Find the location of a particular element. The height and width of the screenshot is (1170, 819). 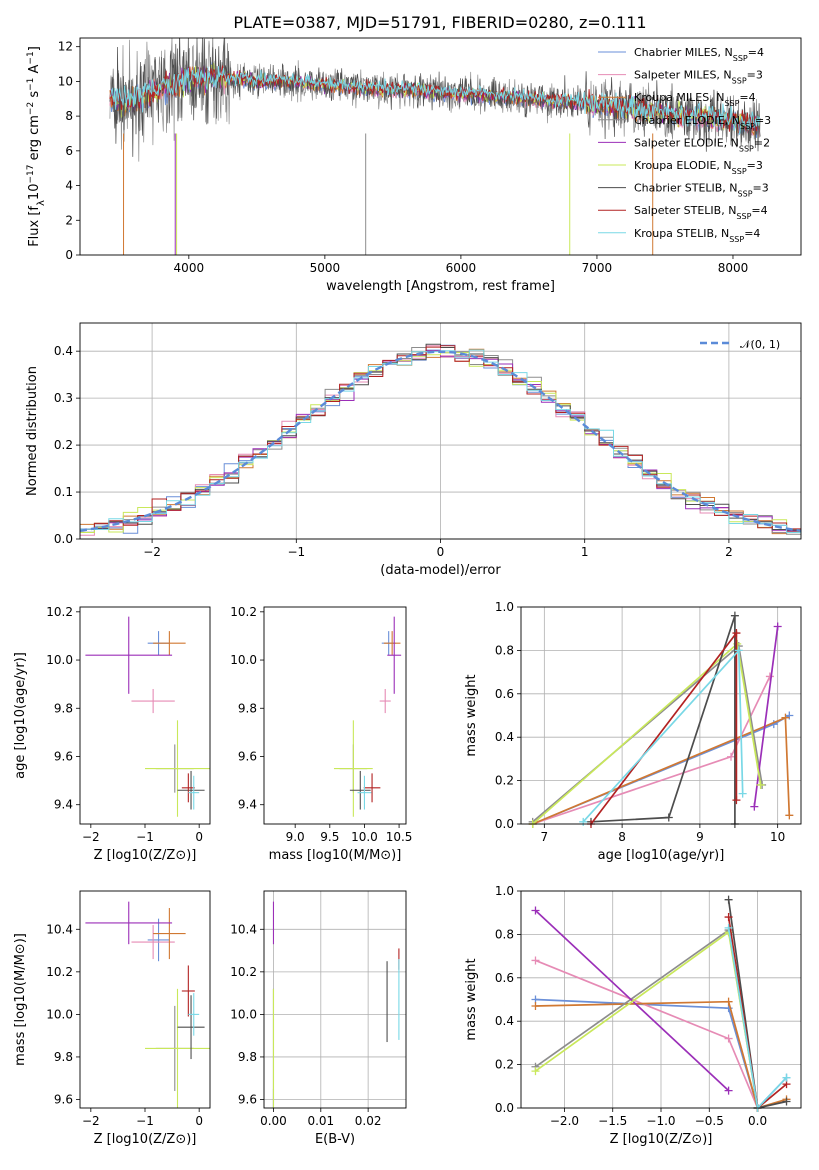

legend-label-1: Salpeter MILES, NSSP=3 is located at coordinates (698, 77).